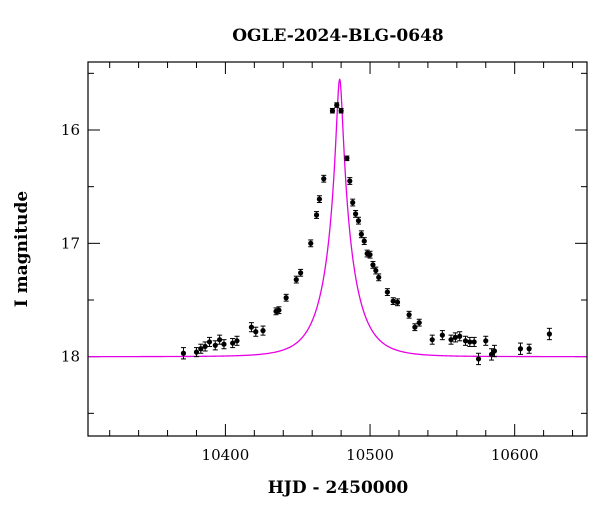 Image resolution: width=600 pixels, height=512 pixels. Describe the element at coordinates (226, 455) in the screenshot. I see `x-tick-label: 10400` at that location.